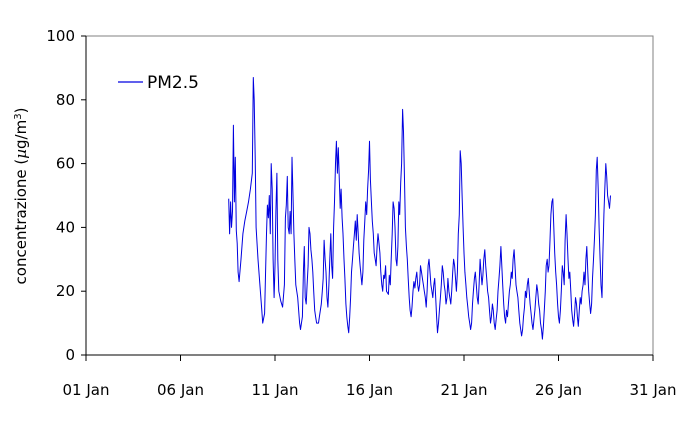 This screenshot has width=683, height=423. What do you see at coordinates (70, 355) in the screenshot?
I see `y-tick-label: 0` at bounding box center [70, 355].